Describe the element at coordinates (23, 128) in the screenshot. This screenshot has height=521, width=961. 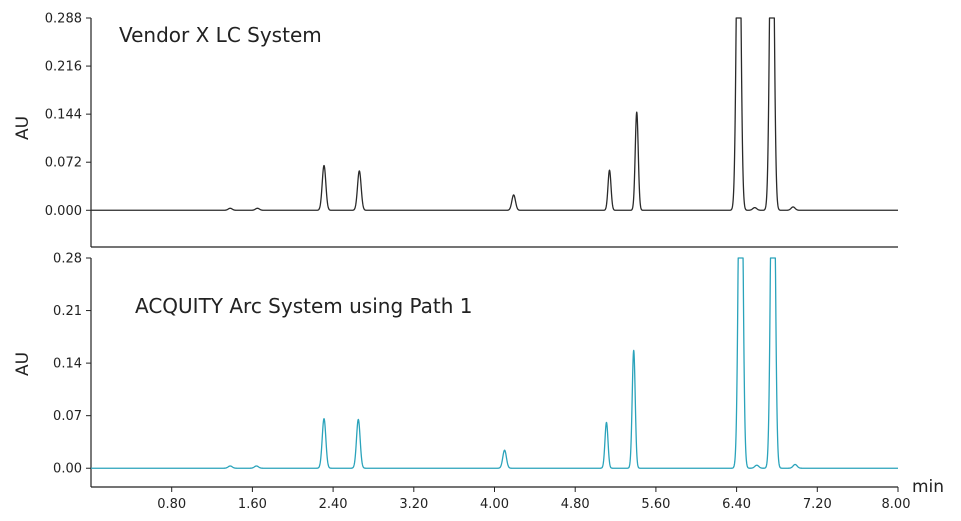
I see `top-y-axis-label: AU` at that location.